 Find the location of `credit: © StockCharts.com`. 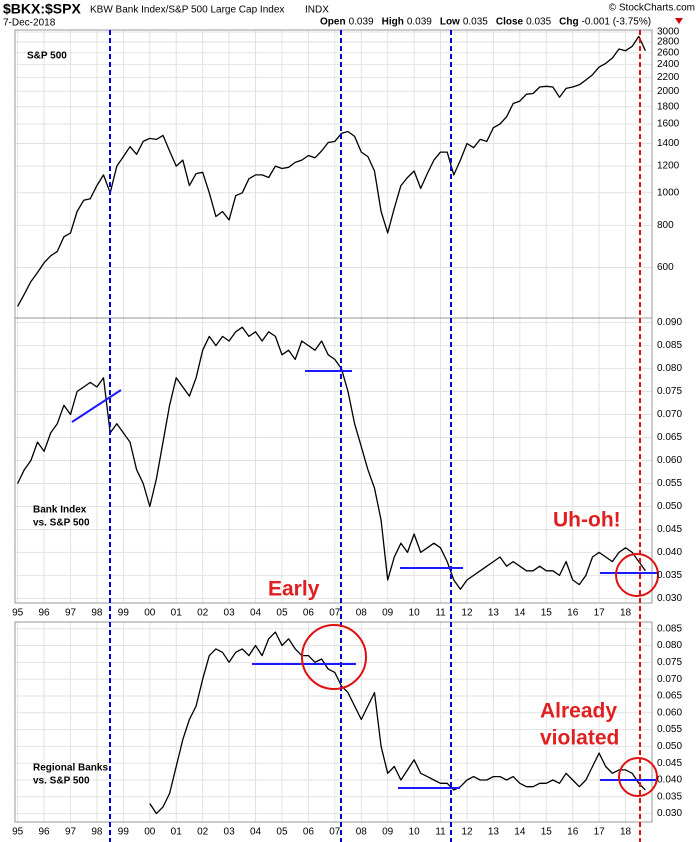

credit: © StockCharts.com is located at coordinates (652, 8).